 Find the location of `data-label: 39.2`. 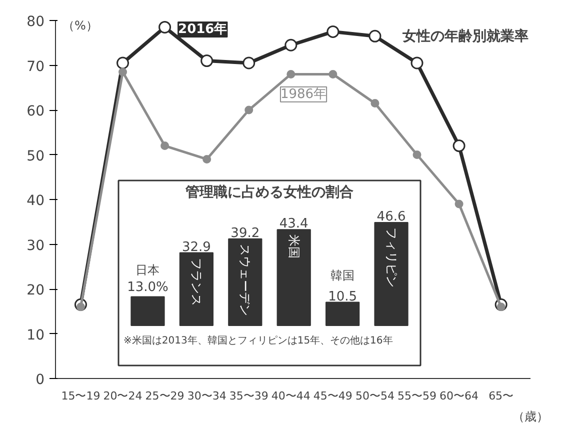

data-label: 39.2 is located at coordinates (245, 233).